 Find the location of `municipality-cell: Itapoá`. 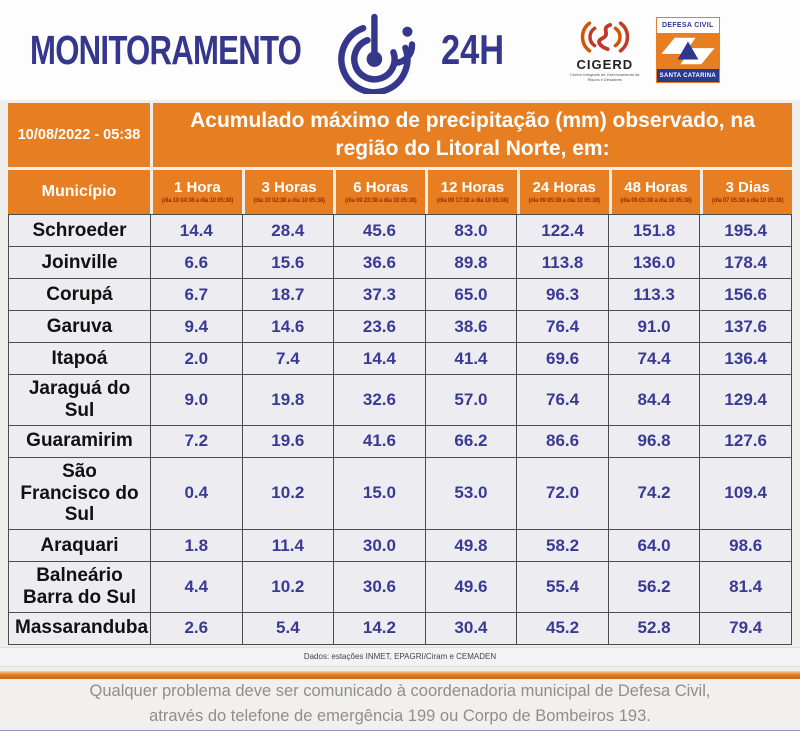

municipality-cell: Itapoá is located at coordinates (79, 358).